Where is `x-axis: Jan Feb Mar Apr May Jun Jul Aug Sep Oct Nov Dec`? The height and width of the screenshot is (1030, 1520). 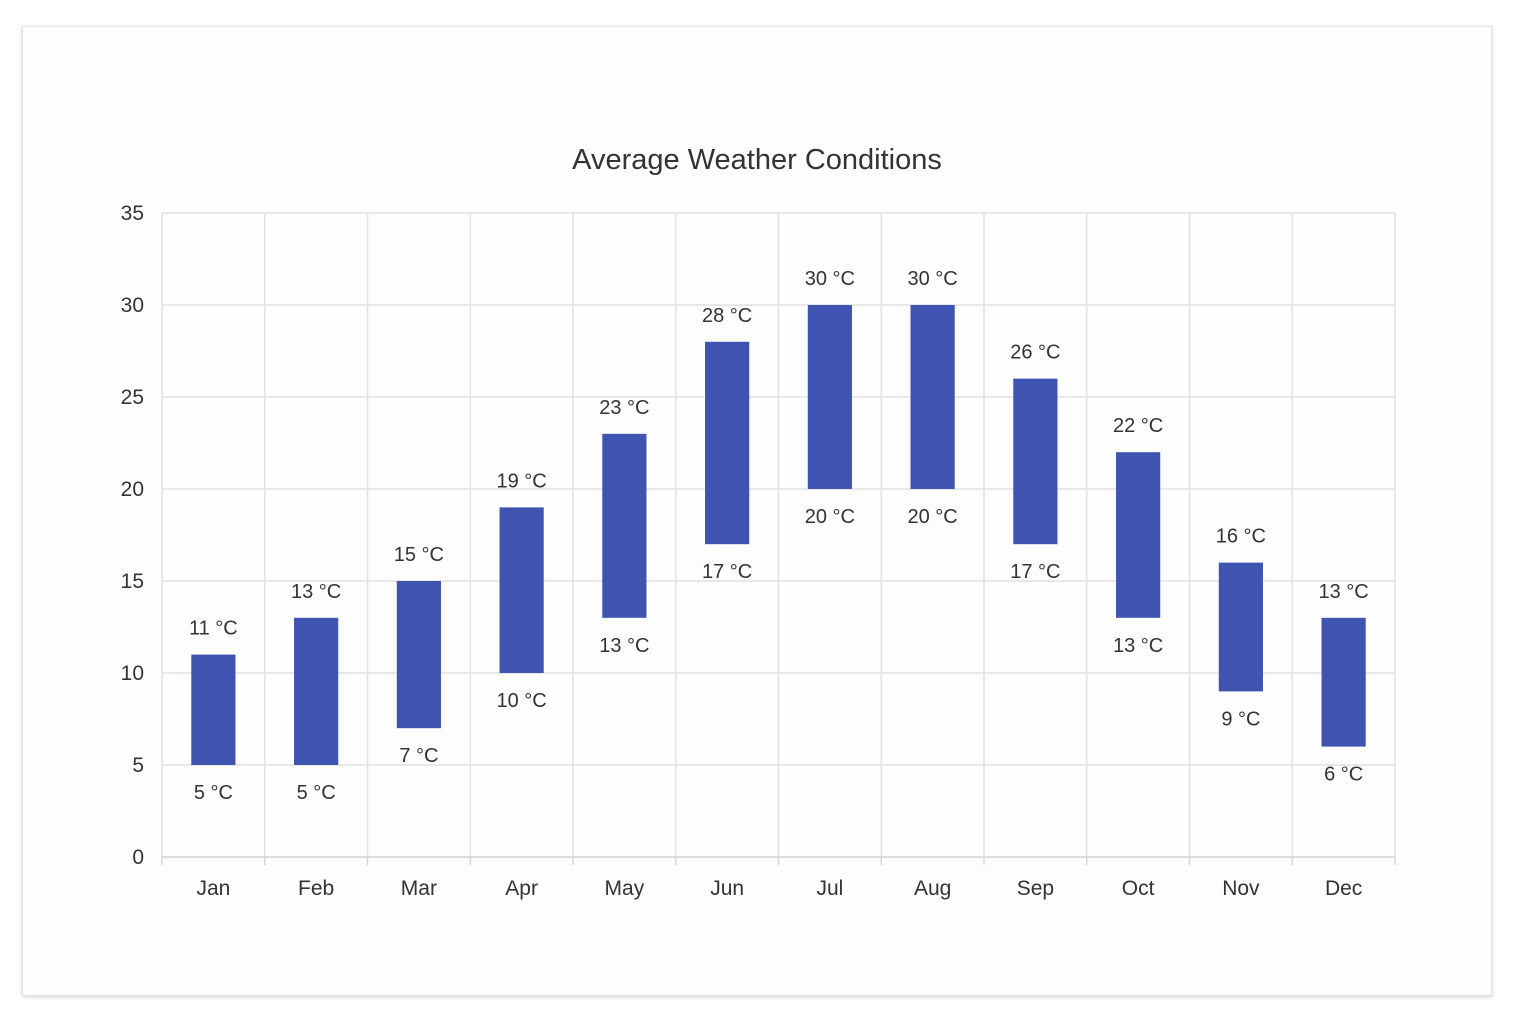
x-axis: Jan Feb Mar Apr May Jun Jul Aug Sep Oct Nov Dec is located at coordinates (778, 878).